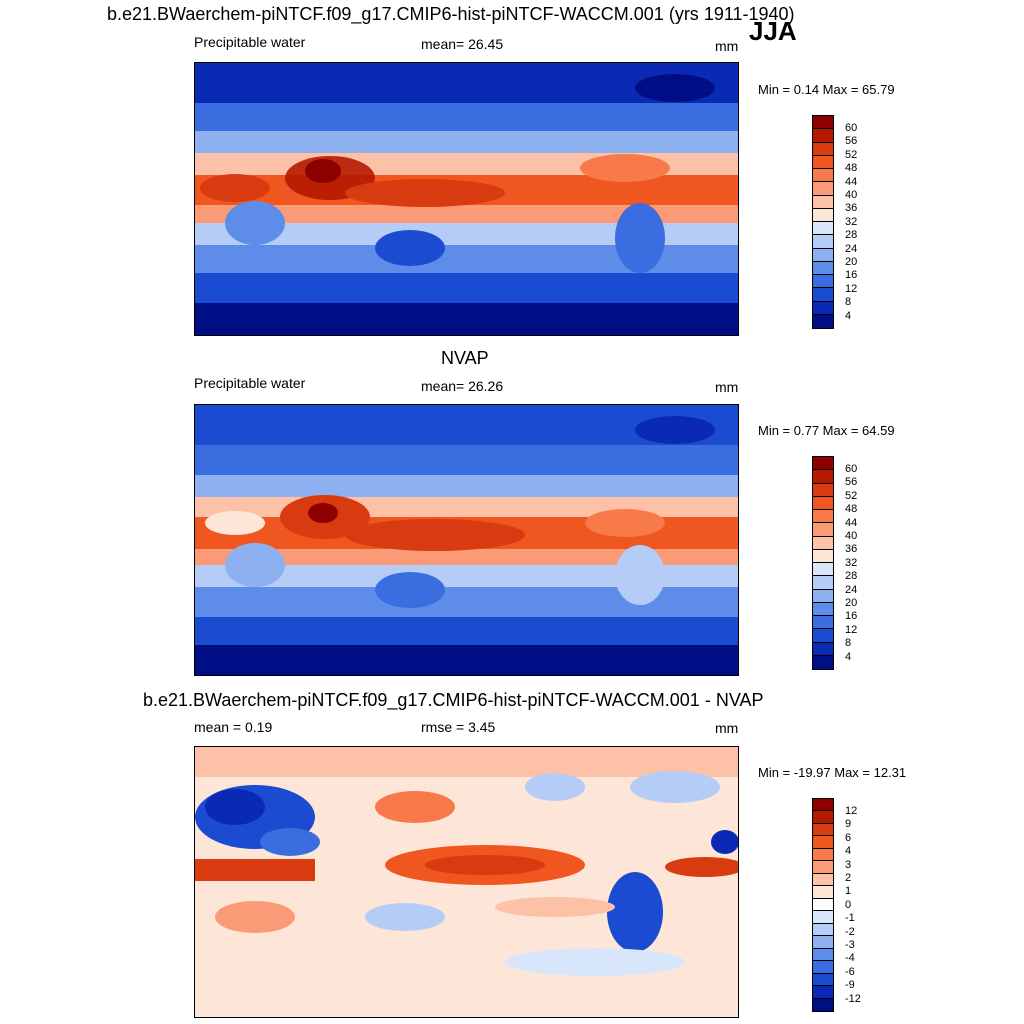 Image resolution: width=1024 pixels, height=1024 pixels. What do you see at coordinates (850, 985) in the screenshot?
I see `colorbar-tick-label: -9` at bounding box center [850, 985].